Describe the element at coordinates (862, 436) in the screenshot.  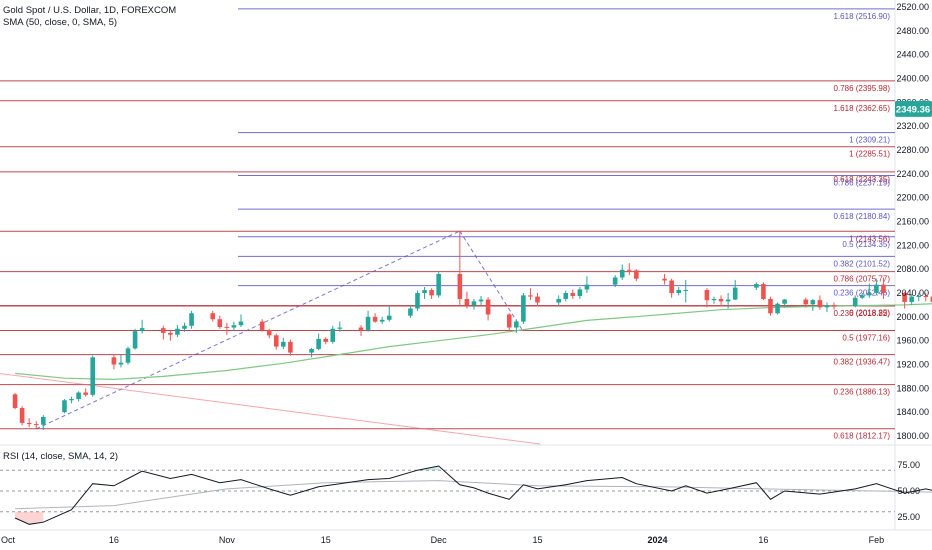
I see `fib-level-label: 0.618 (1812.17)` at that location.